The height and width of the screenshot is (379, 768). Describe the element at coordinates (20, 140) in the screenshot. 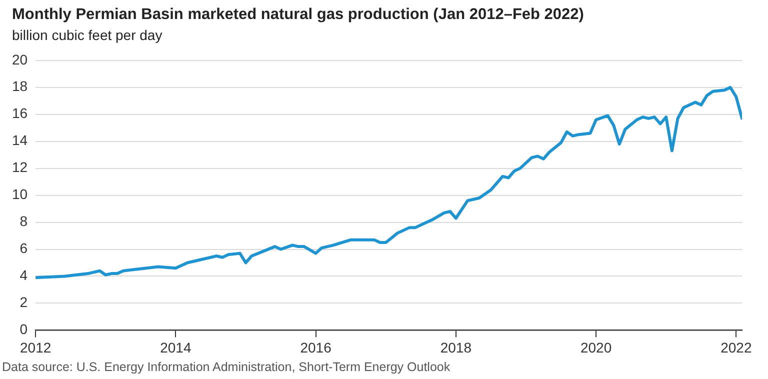

I see `y-tick-label: 14` at that location.